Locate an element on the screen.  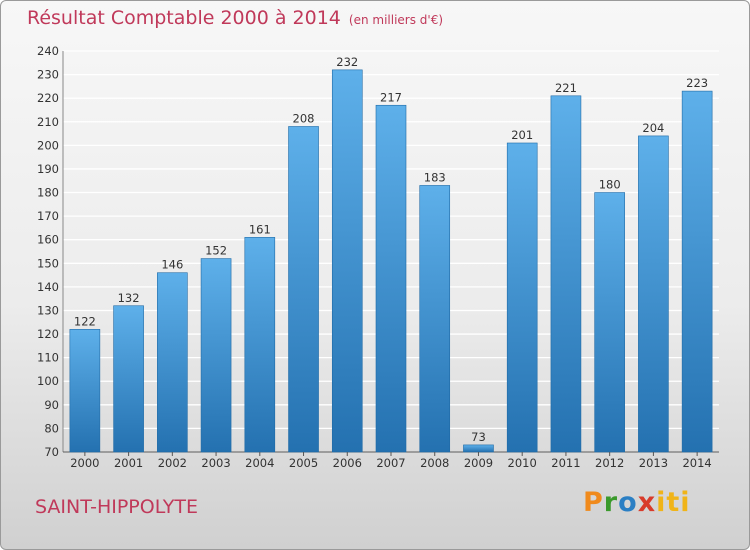
y-tick-label: 130 is located at coordinates (48, 310).